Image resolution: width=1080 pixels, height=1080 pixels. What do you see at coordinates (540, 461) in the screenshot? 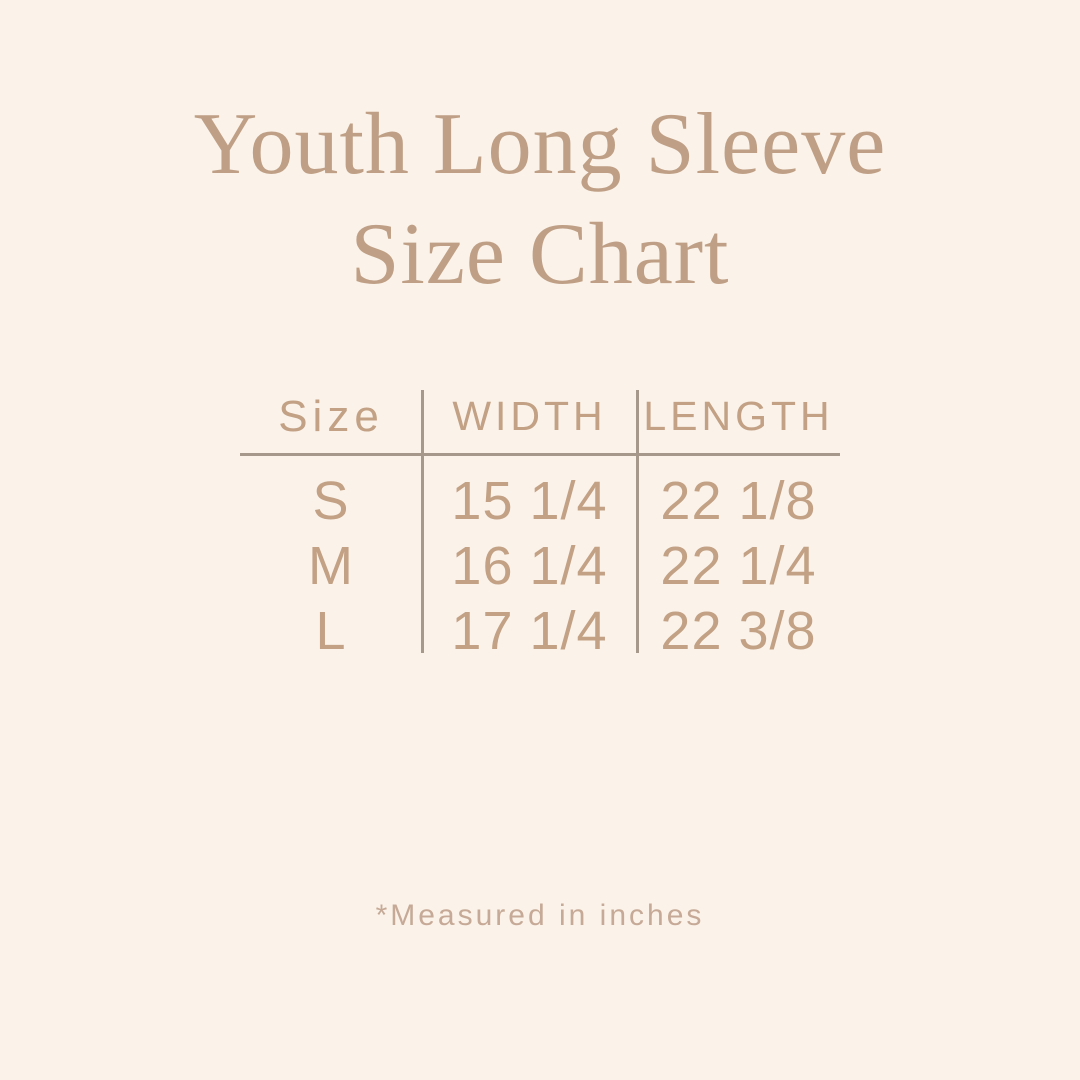
I see `table-spacer` at bounding box center [540, 461].